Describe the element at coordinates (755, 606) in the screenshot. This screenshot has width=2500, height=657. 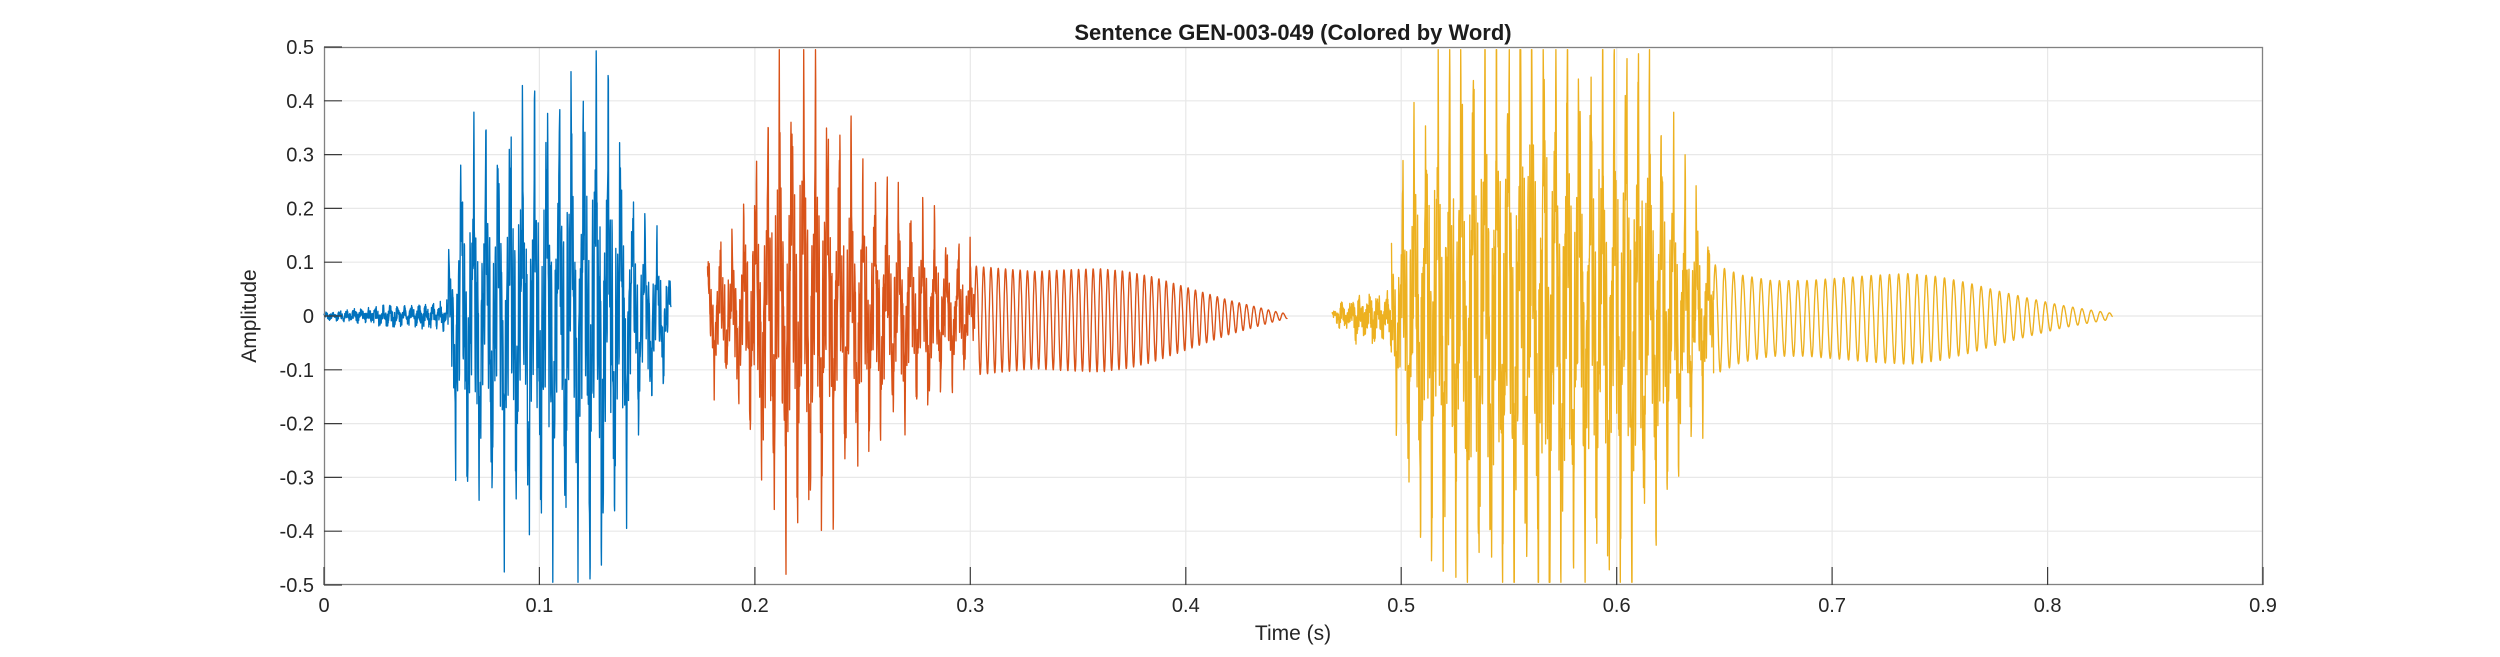
I see `x-tick-label: 0.2` at that location.